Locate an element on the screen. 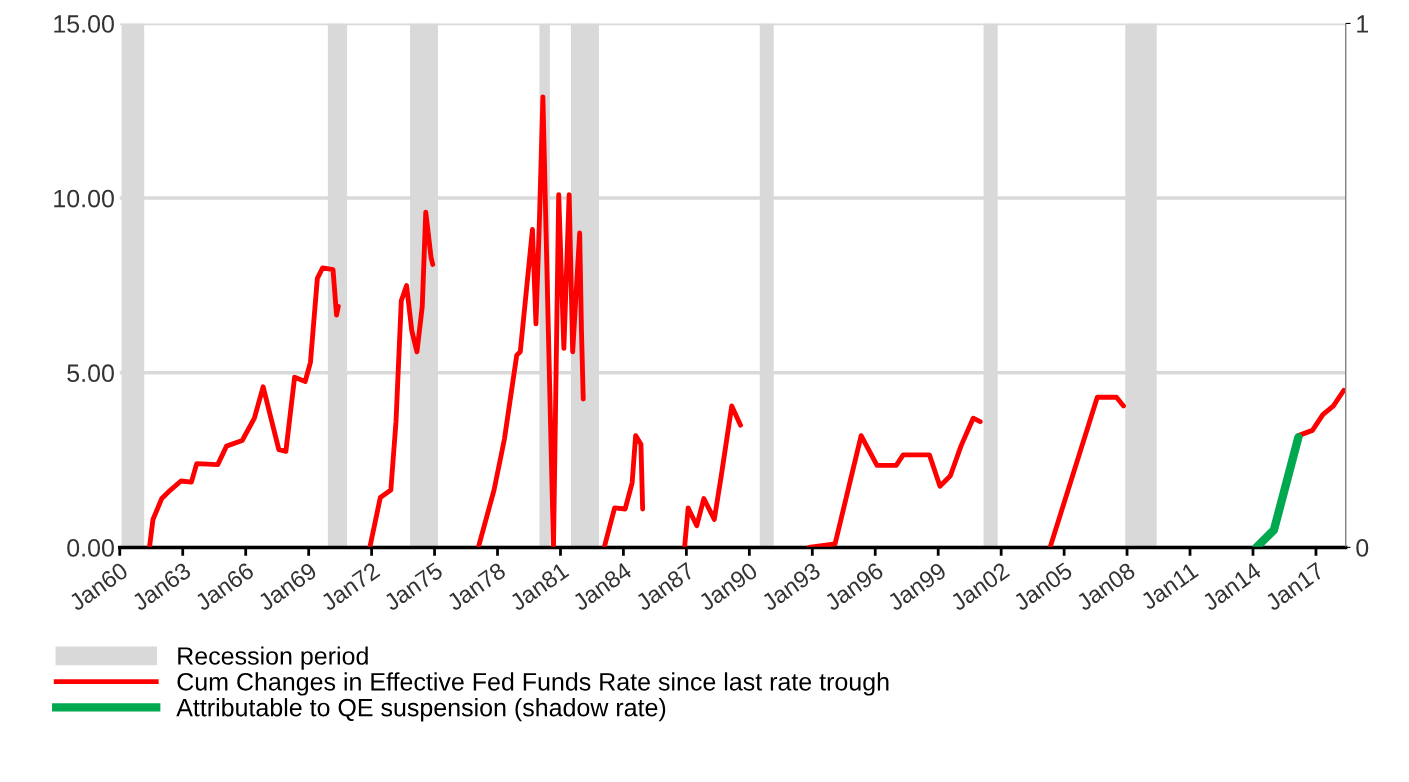 This screenshot has height=782, width=1409. legend-label: Cum Changes in Effective Fed Funds Rate since last rate trough is located at coordinates (533, 684).